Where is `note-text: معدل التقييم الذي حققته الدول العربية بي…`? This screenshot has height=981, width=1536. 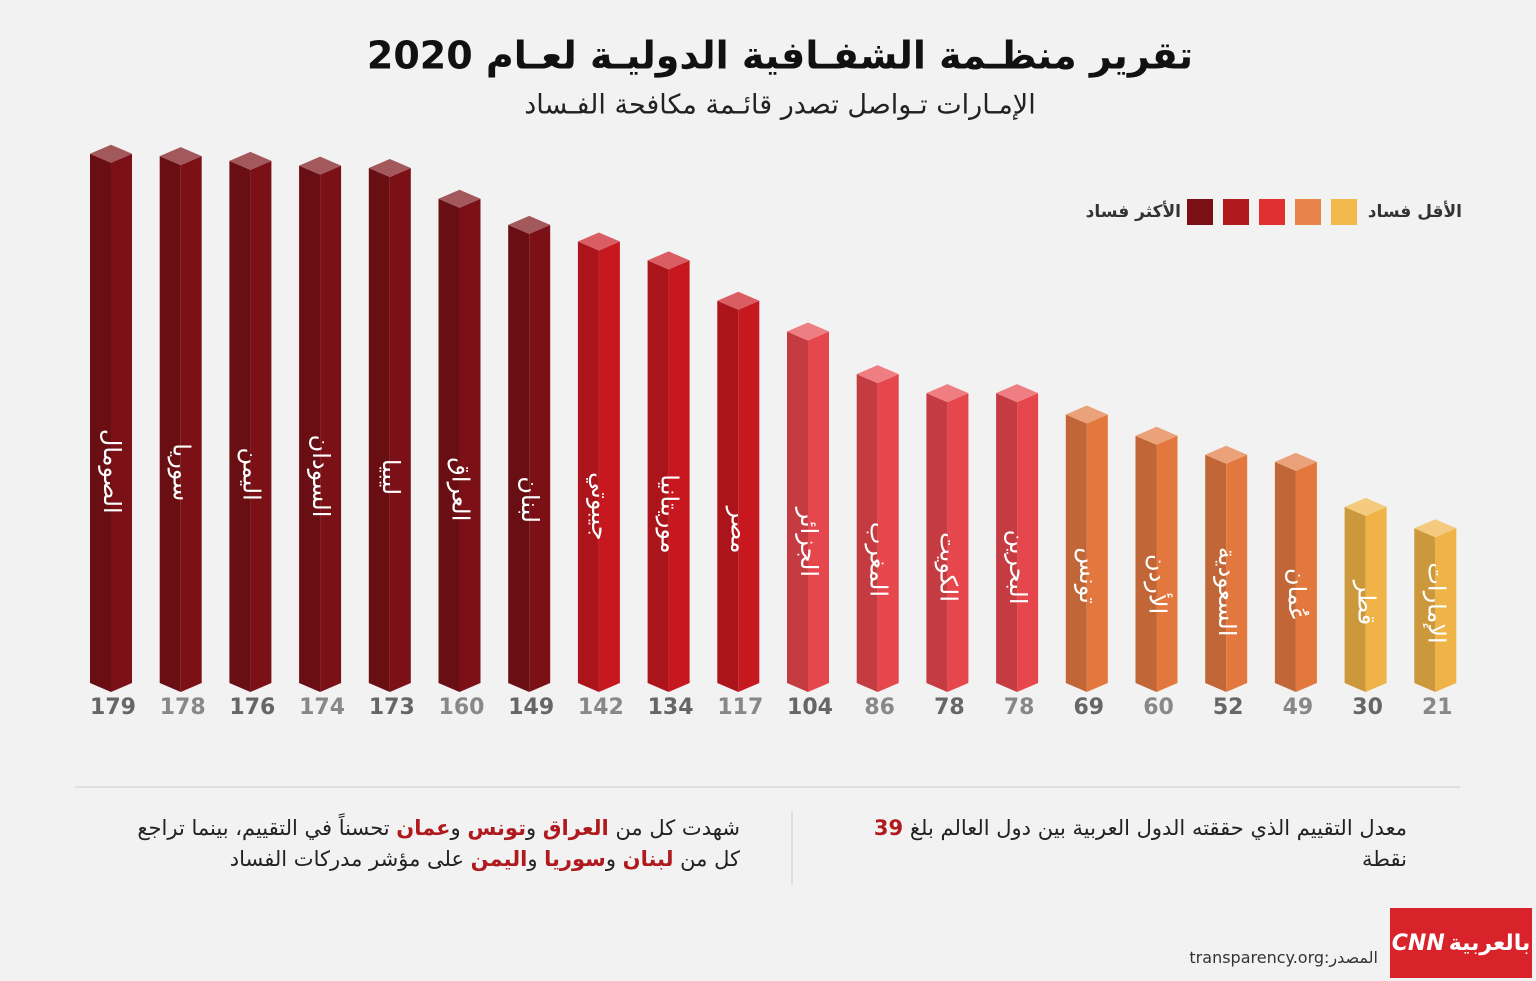
note-text: معدل التقييم الذي حققته الدول العربية بي… is located at coordinates (1155, 828).